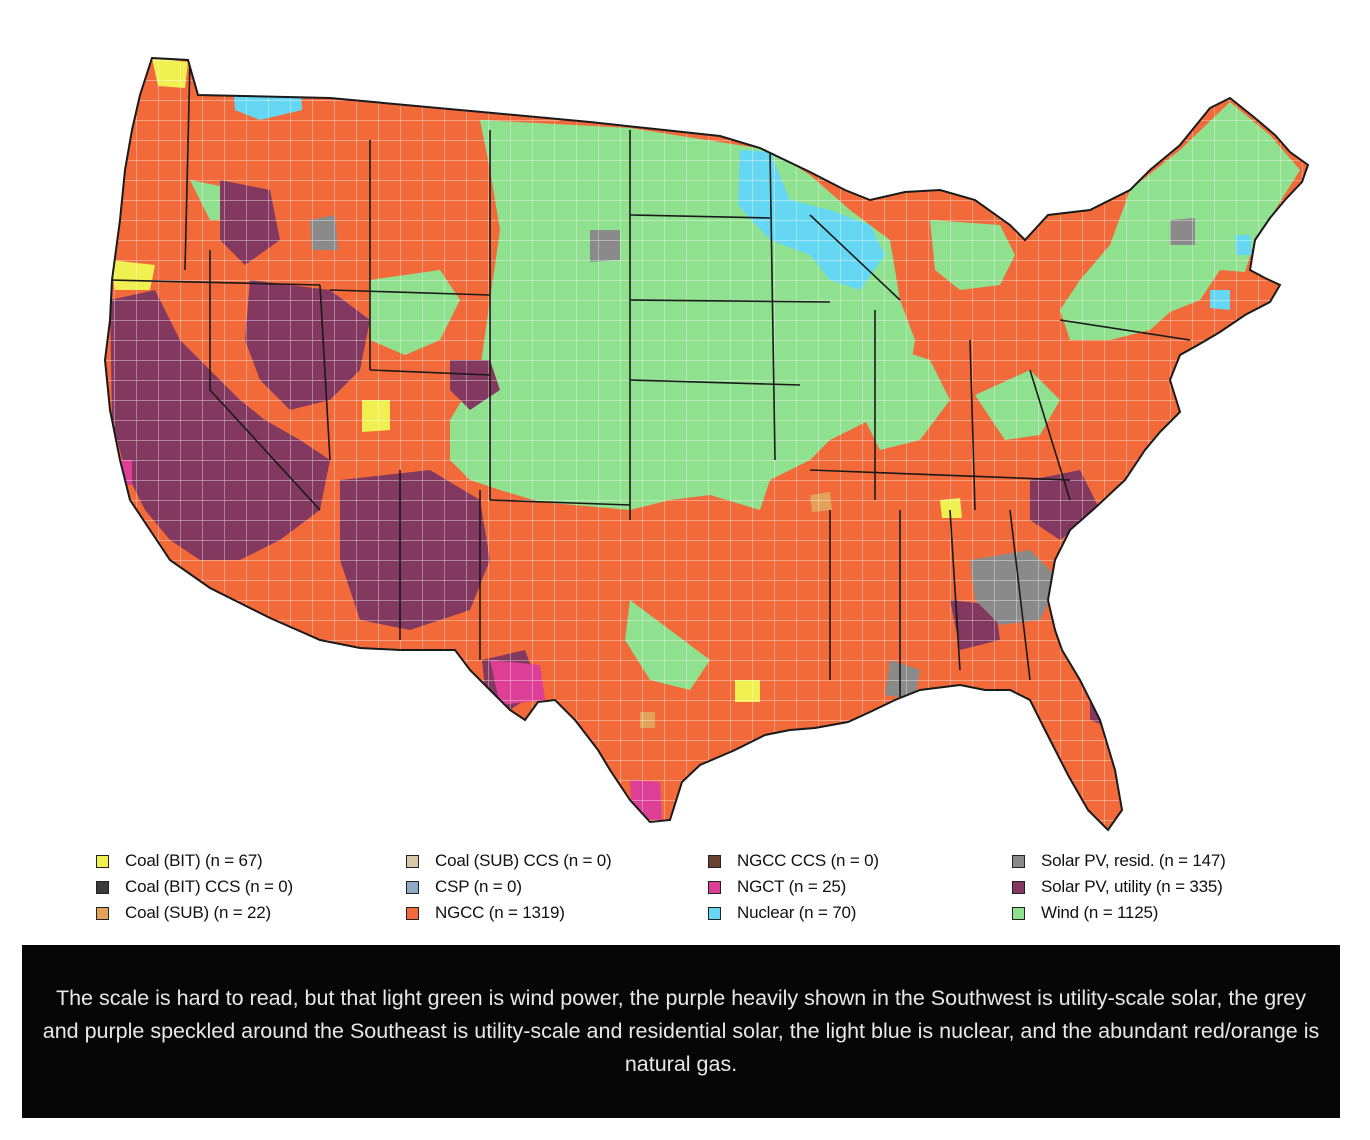 This screenshot has width=1370, height=1140. I want to click on legend-label: Coal (BIT) (n = 67), so click(194, 860).